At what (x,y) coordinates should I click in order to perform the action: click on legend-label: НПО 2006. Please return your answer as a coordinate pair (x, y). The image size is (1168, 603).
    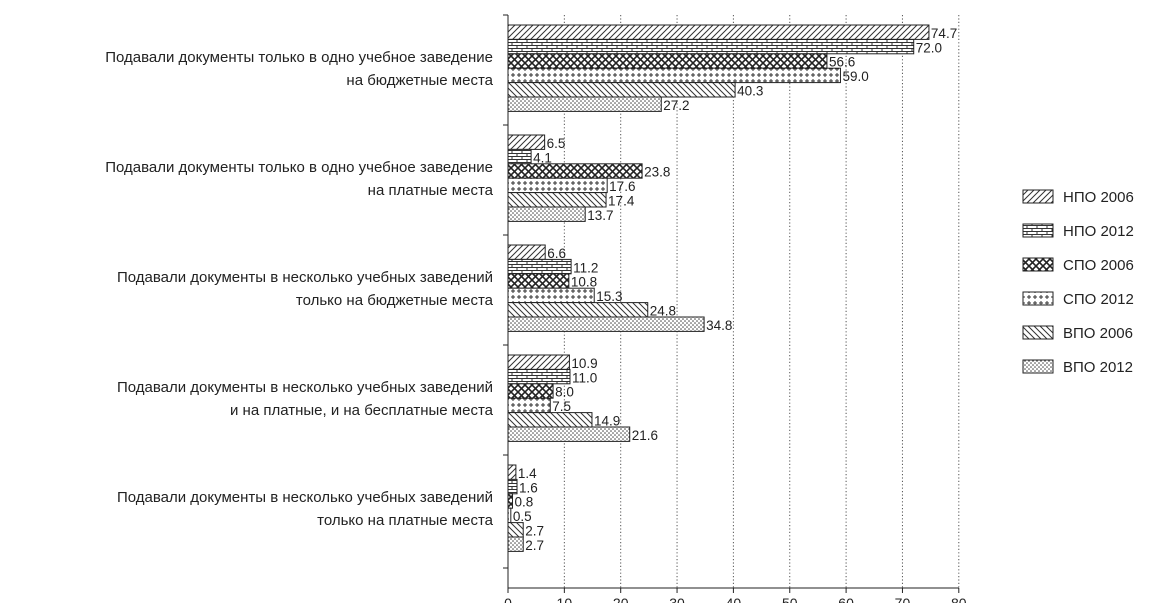
    Looking at the image, I should click on (1098, 197).